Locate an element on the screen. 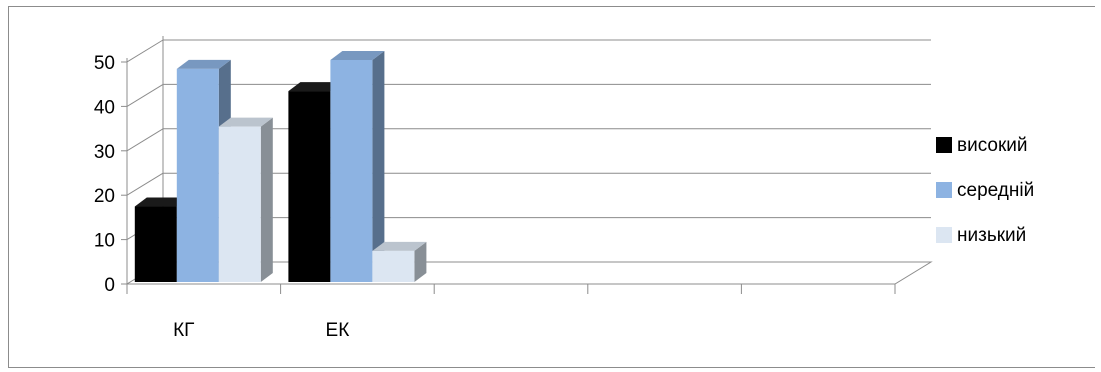 This screenshot has width=1101, height=372. category-label: КГ is located at coordinates (183, 330).